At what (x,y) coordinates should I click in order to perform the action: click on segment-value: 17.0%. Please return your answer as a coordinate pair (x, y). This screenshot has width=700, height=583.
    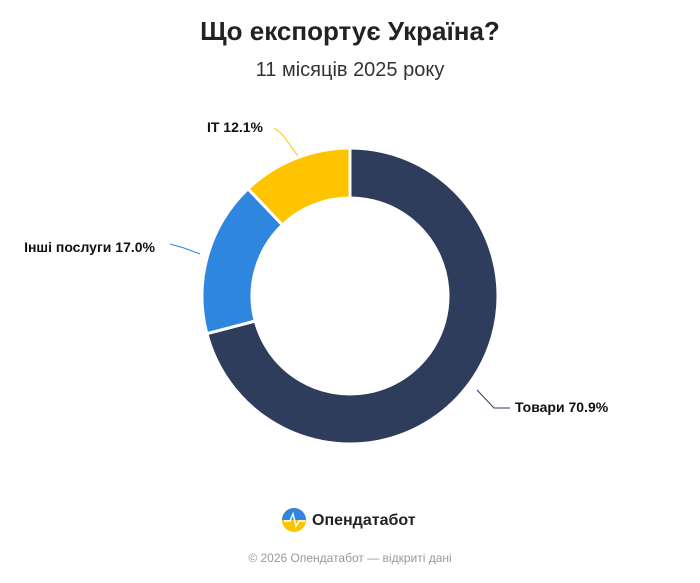
    Looking at the image, I should click on (135, 247).